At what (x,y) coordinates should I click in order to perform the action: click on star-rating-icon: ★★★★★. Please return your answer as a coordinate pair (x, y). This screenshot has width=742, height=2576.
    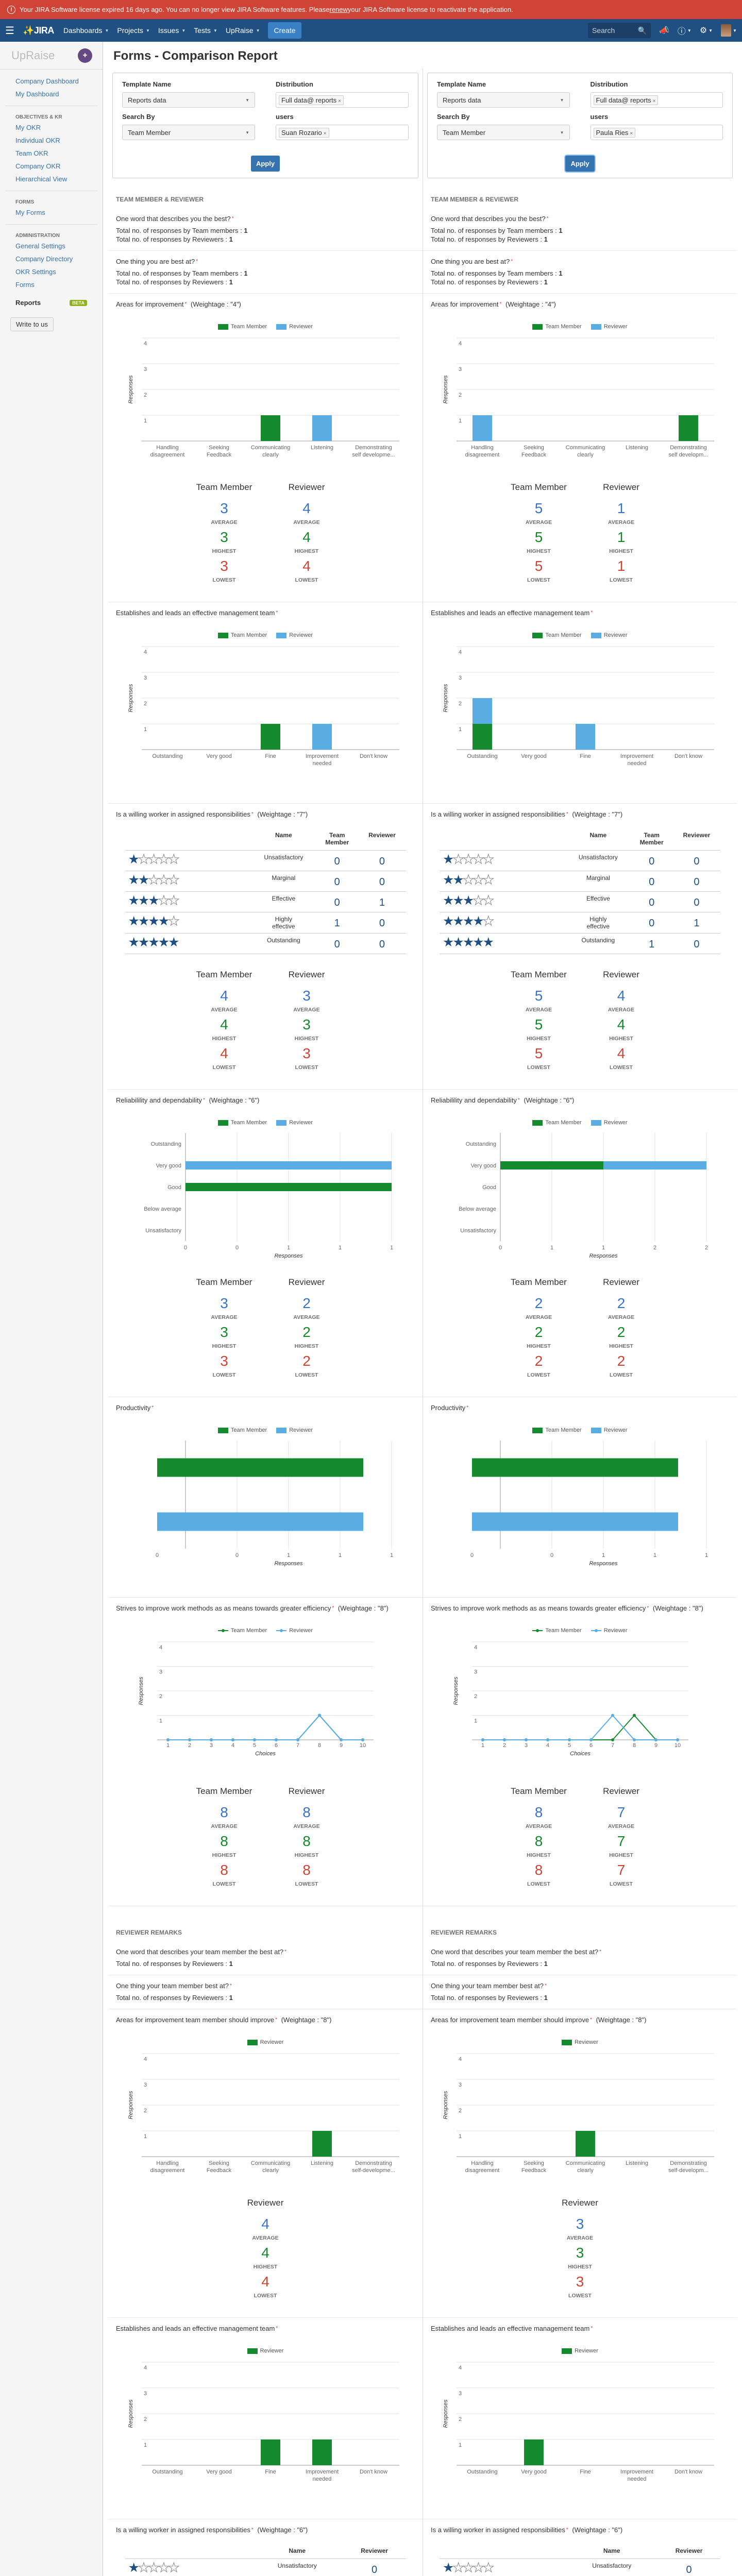
    Looking at the image, I should click on (188, 901).